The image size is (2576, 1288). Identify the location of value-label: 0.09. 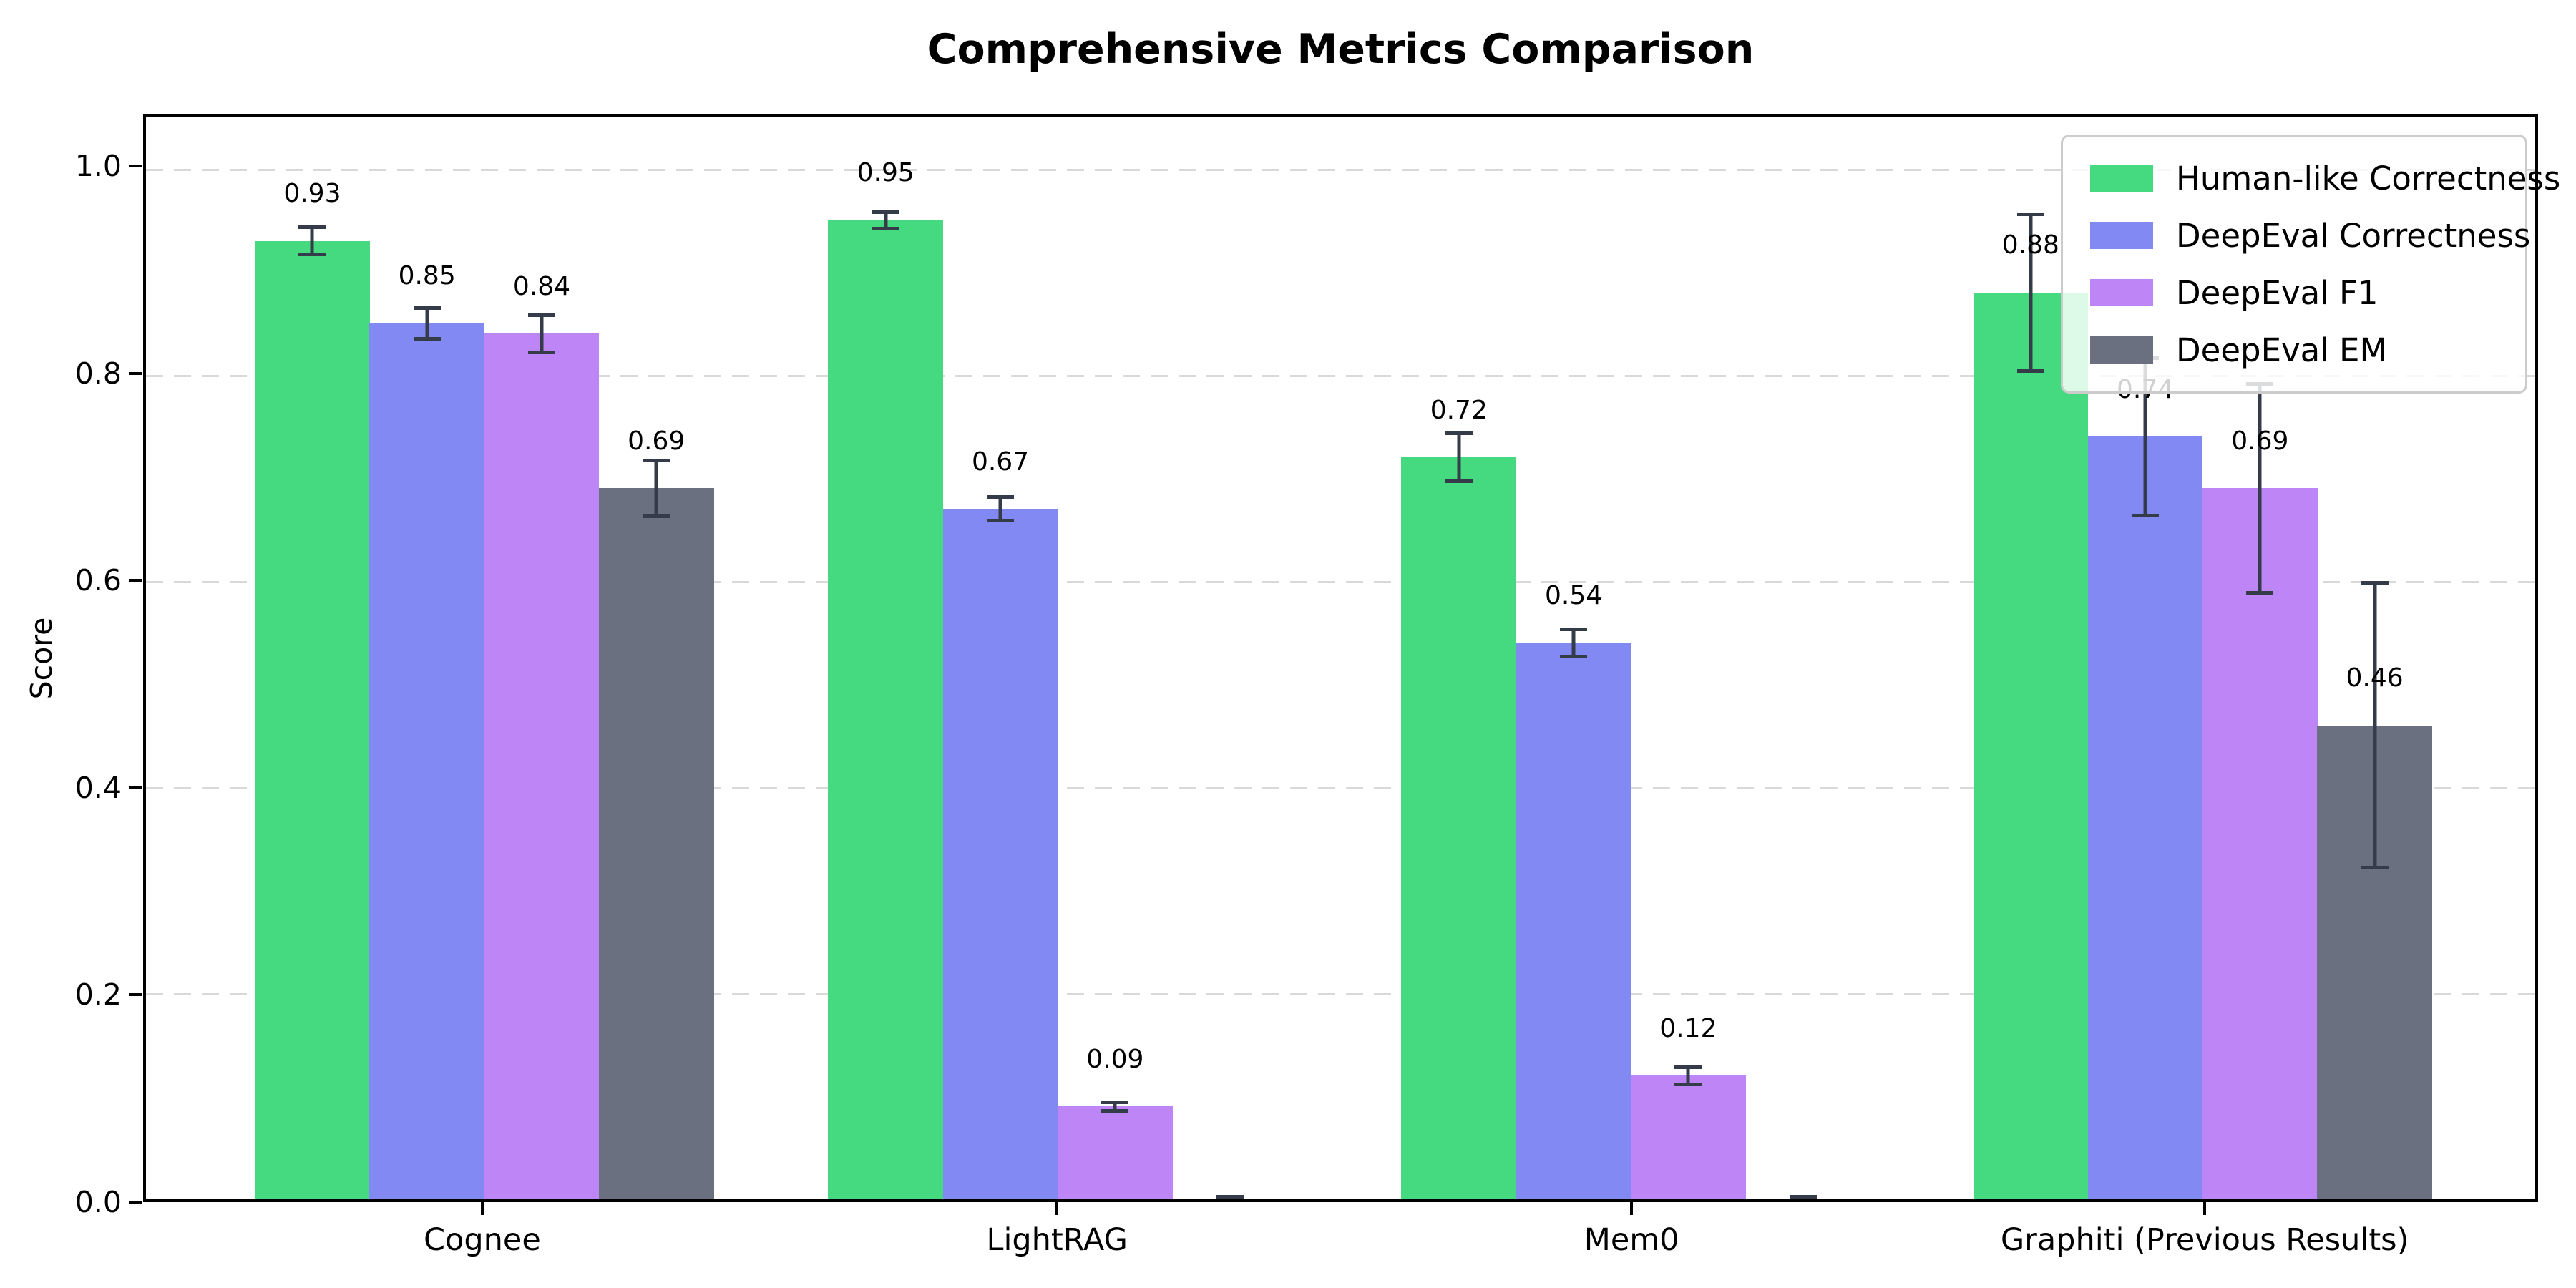
(1115, 1059).